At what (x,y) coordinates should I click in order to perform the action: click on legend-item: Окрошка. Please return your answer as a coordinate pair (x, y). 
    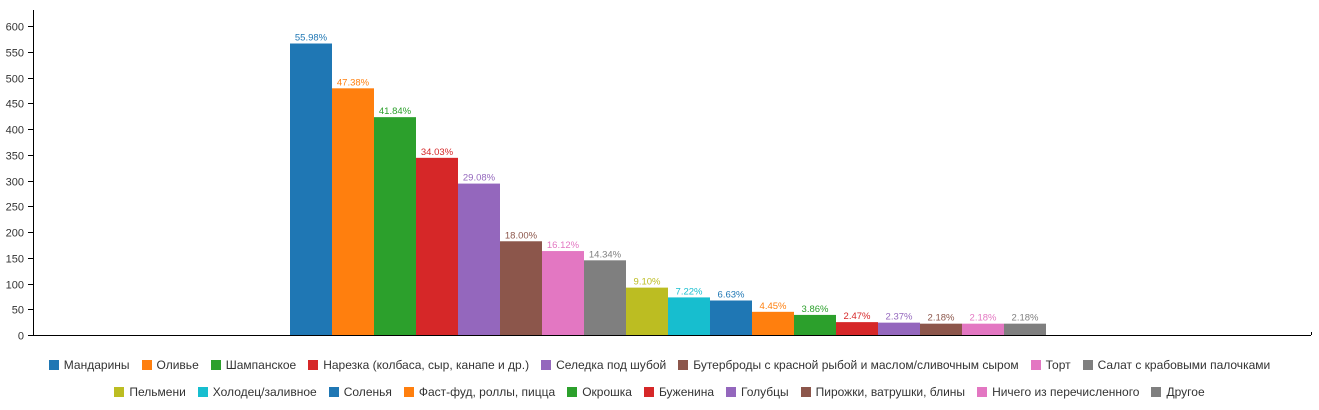
    Looking at the image, I should click on (599, 392).